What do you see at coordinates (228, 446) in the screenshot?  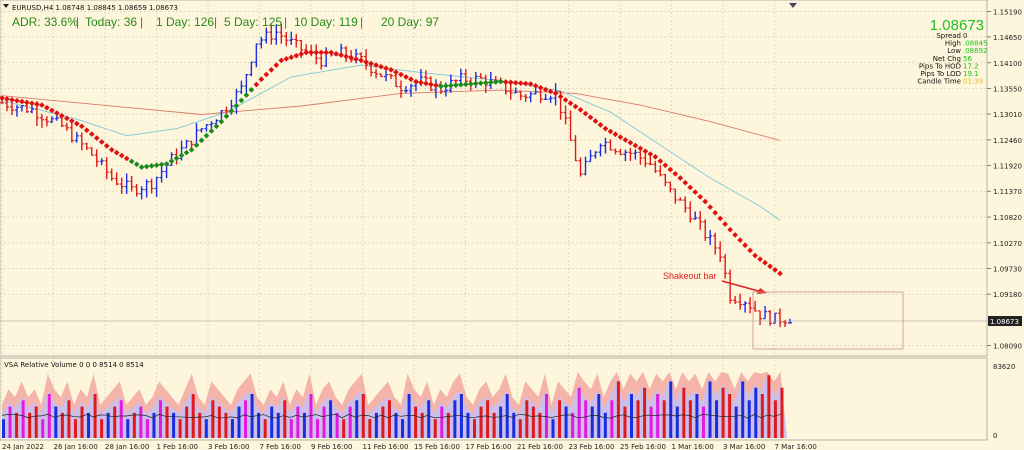 I see `x-tick-label: 3 Feb 16:00` at bounding box center [228, 446].